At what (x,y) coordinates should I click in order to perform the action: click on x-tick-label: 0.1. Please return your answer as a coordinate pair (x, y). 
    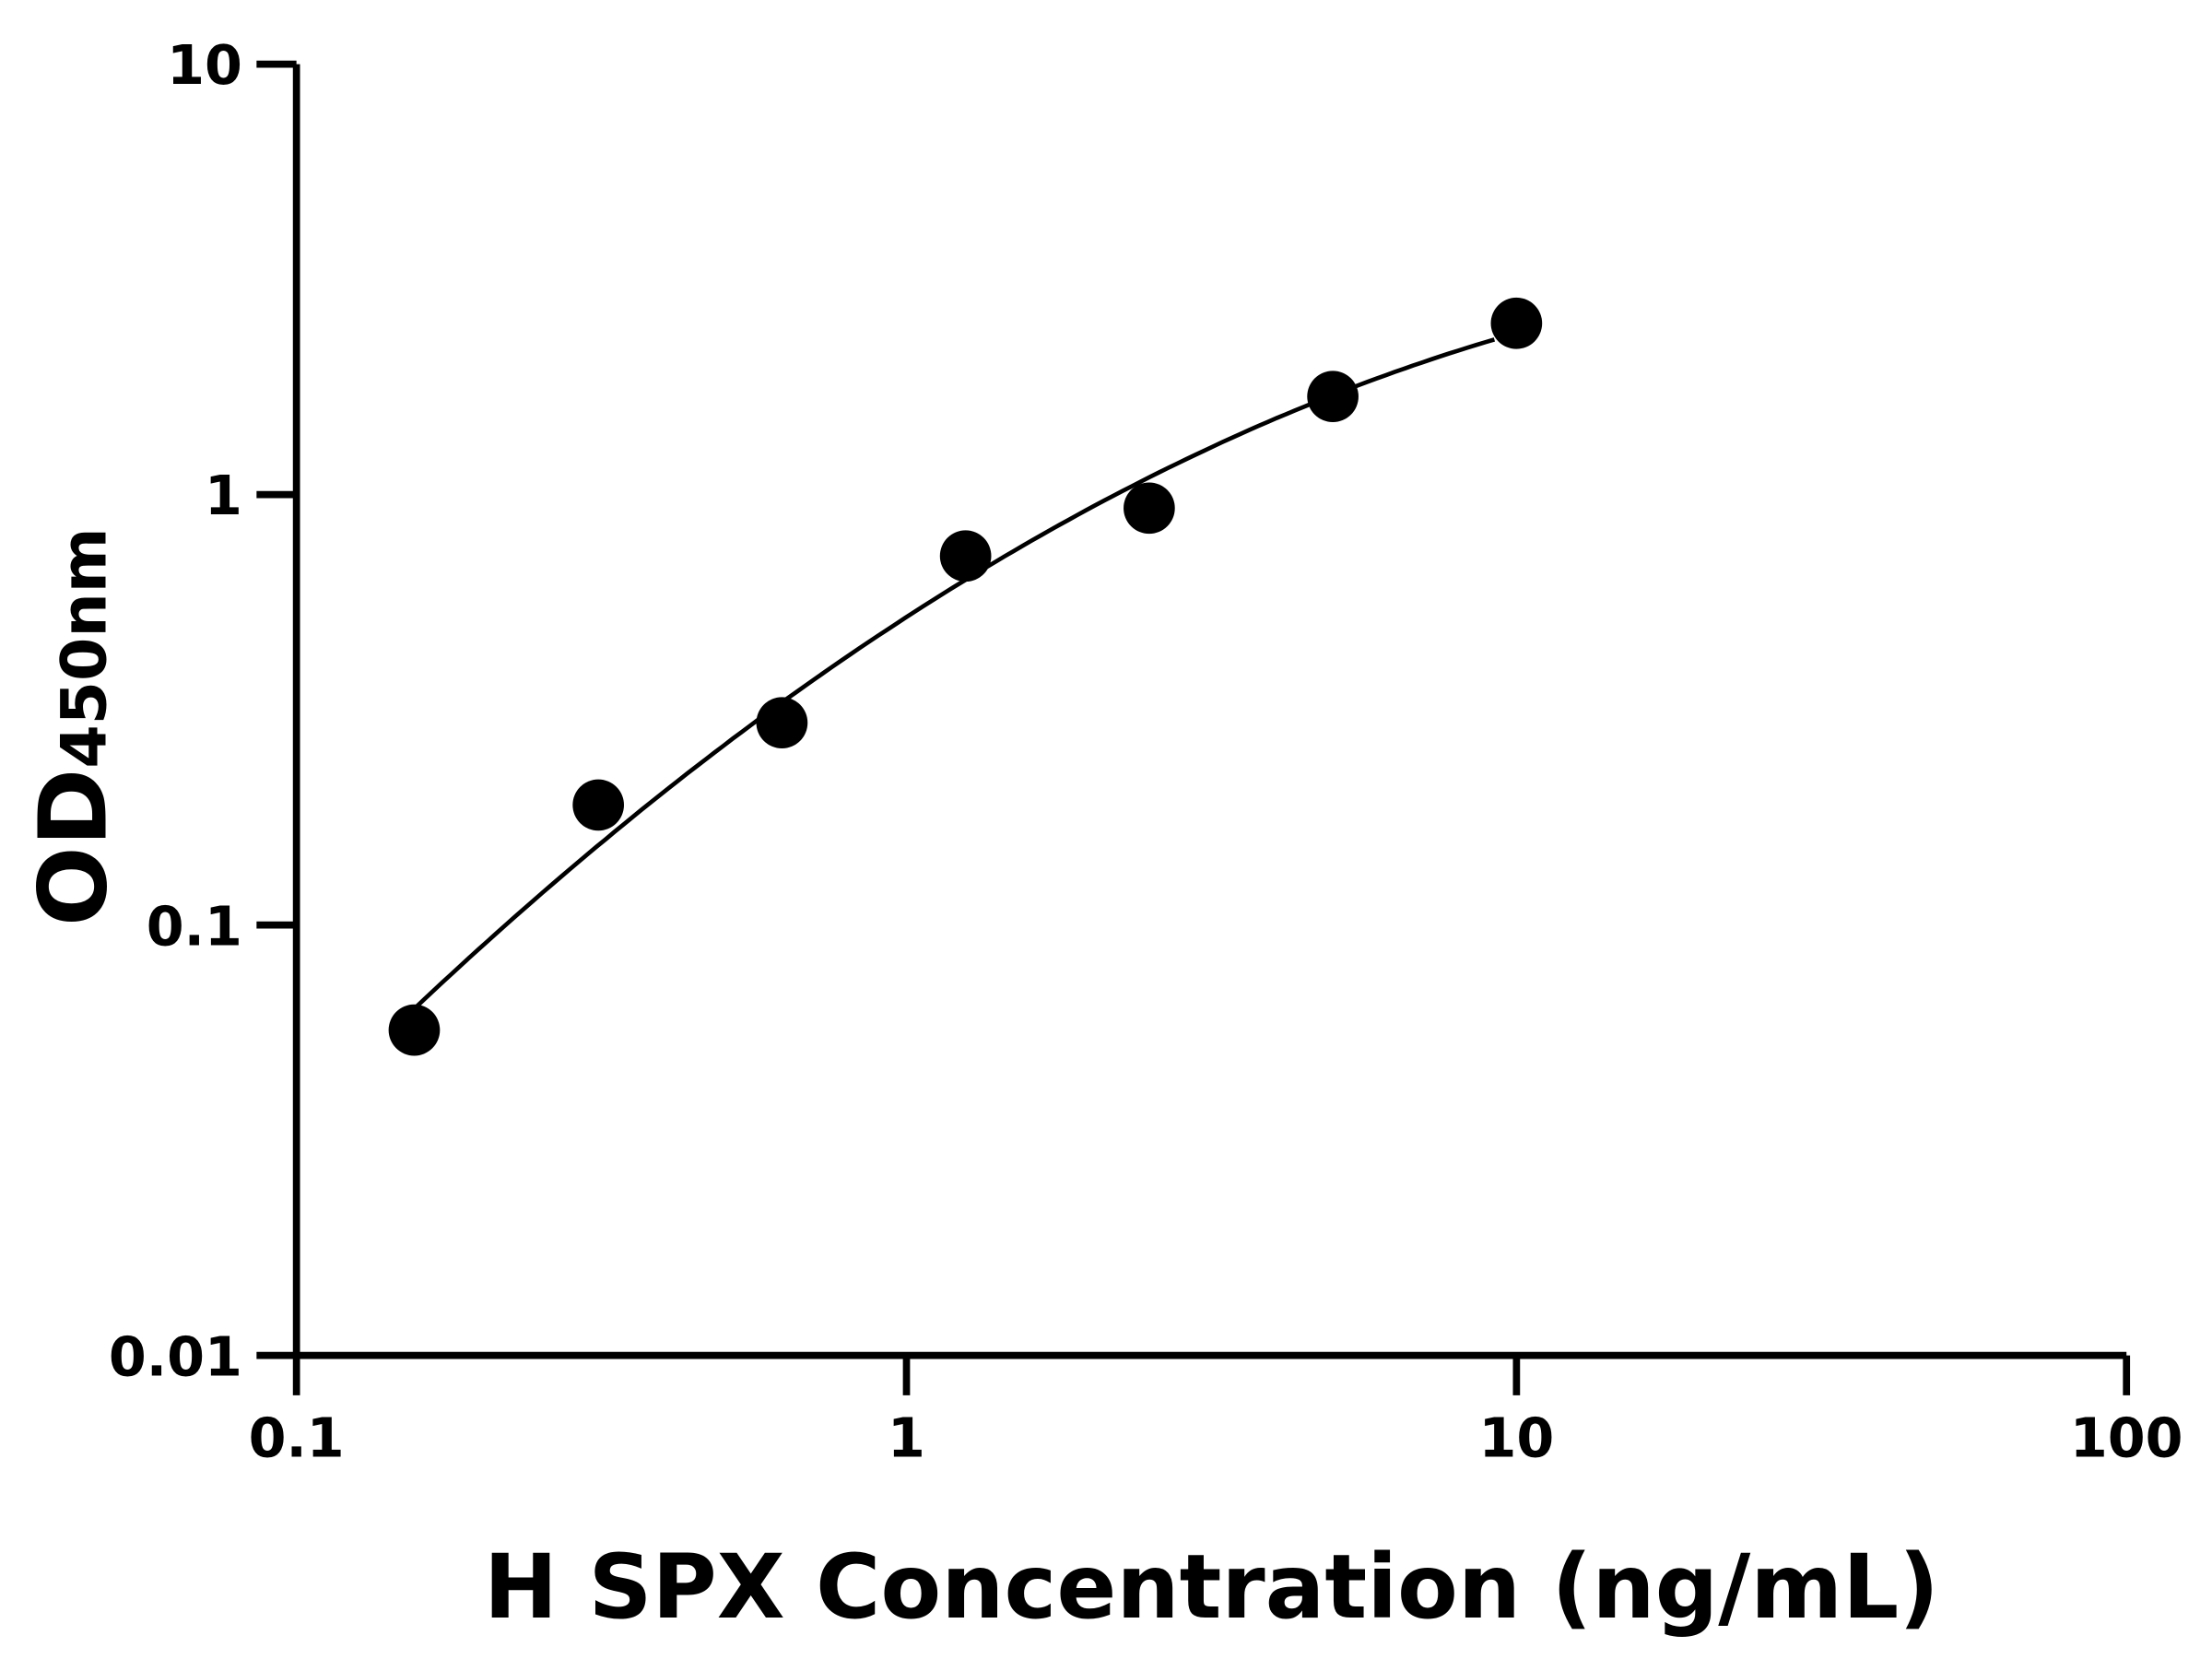
    Looking at the image, I should click on (297, 1437).